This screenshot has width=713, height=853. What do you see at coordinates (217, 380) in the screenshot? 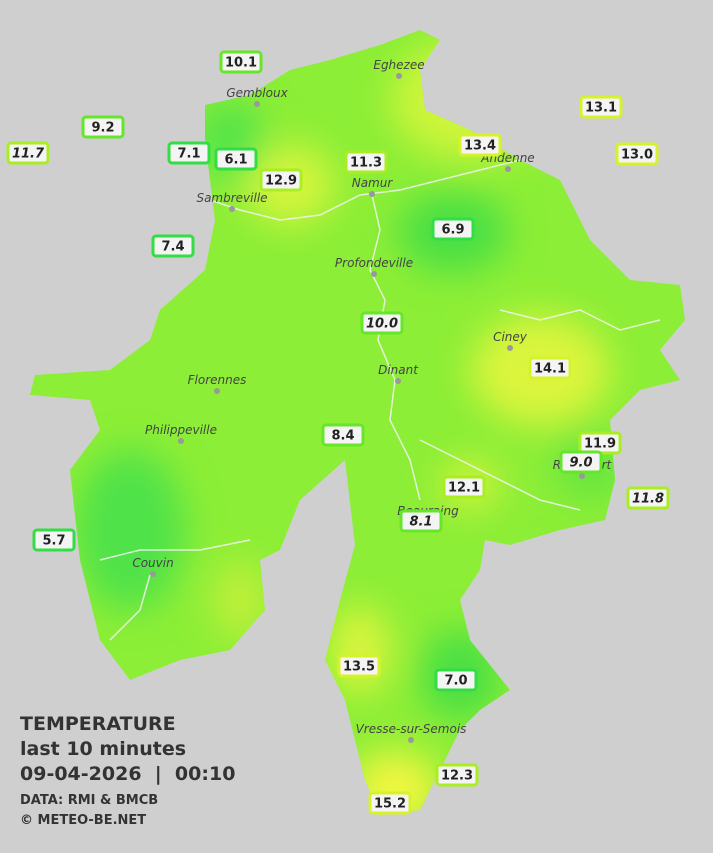
I see `city-label: Florennes` at bounding box center [217, 380].